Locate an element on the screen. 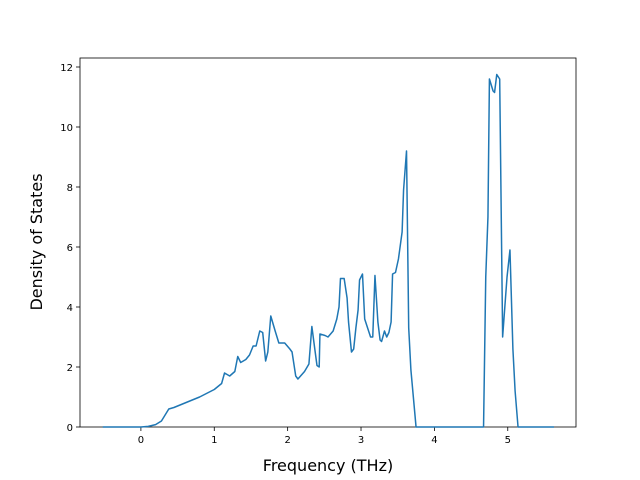 The width and height of the screenshot is (640, 480). x-tick-label: 3 is located at coordinates (361, 440).